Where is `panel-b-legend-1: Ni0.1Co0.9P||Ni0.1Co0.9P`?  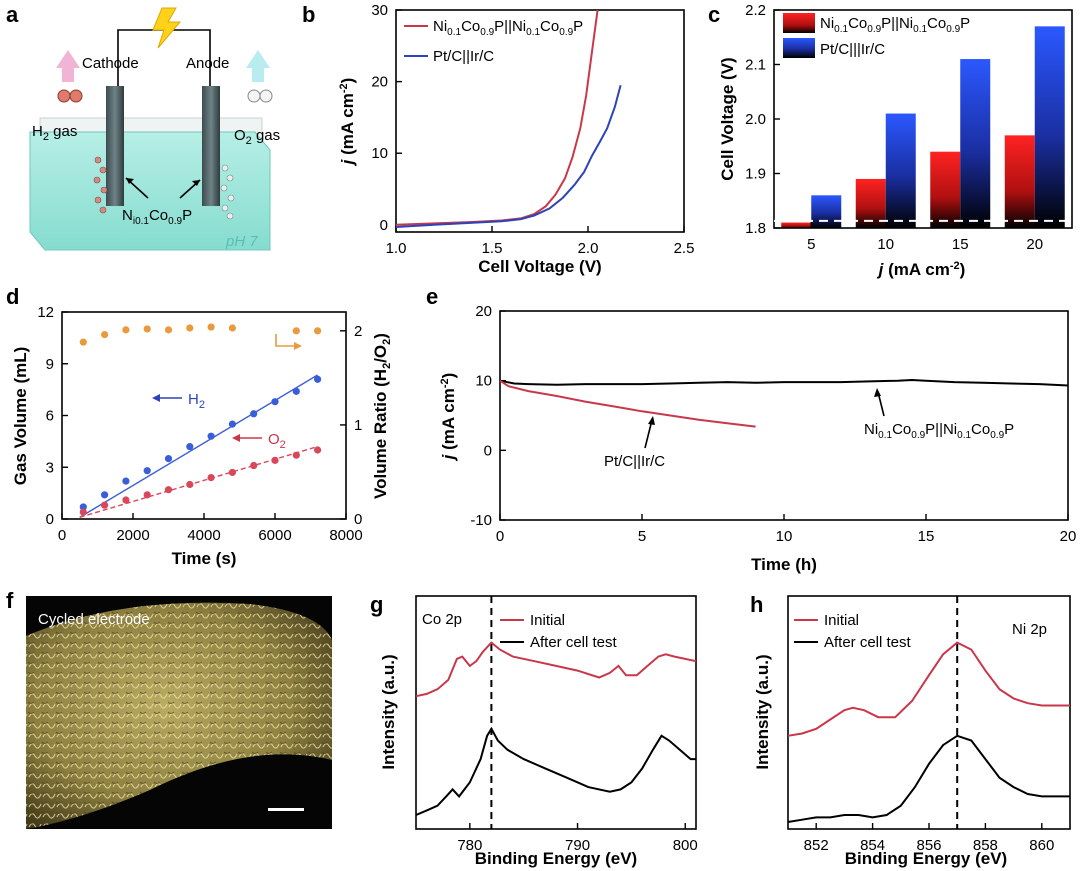
panel-b-legend-1: Ni0.1Co0.9P||Ni0.1Co0.9P is located at coordinates (508, 28).